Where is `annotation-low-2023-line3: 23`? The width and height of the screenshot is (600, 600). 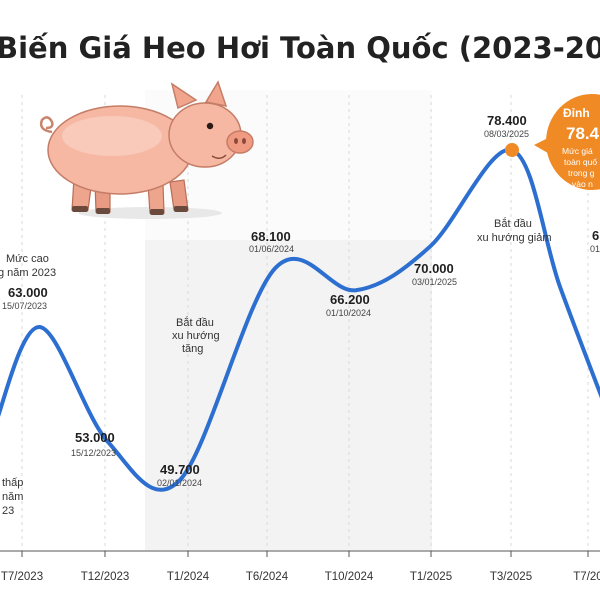 annotation-low-2023-line3: 23 is located at coordinates (8, 511).